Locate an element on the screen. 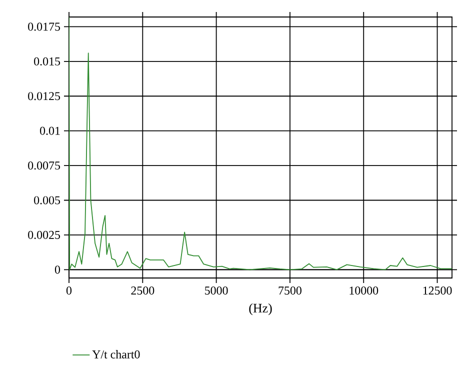  legend-label: Y/t chart0 is located at coordinates (116, 354).